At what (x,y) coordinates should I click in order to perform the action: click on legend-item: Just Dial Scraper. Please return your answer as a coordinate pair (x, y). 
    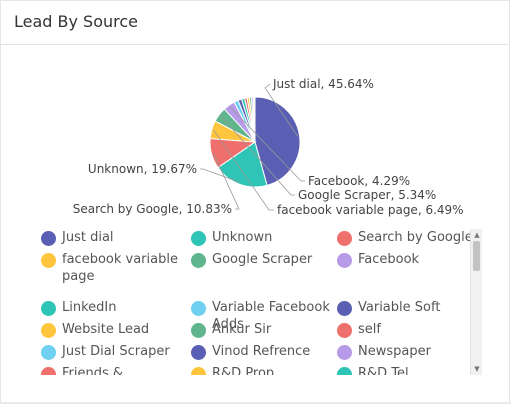
    Looking at the image, I should click on (106, 351).